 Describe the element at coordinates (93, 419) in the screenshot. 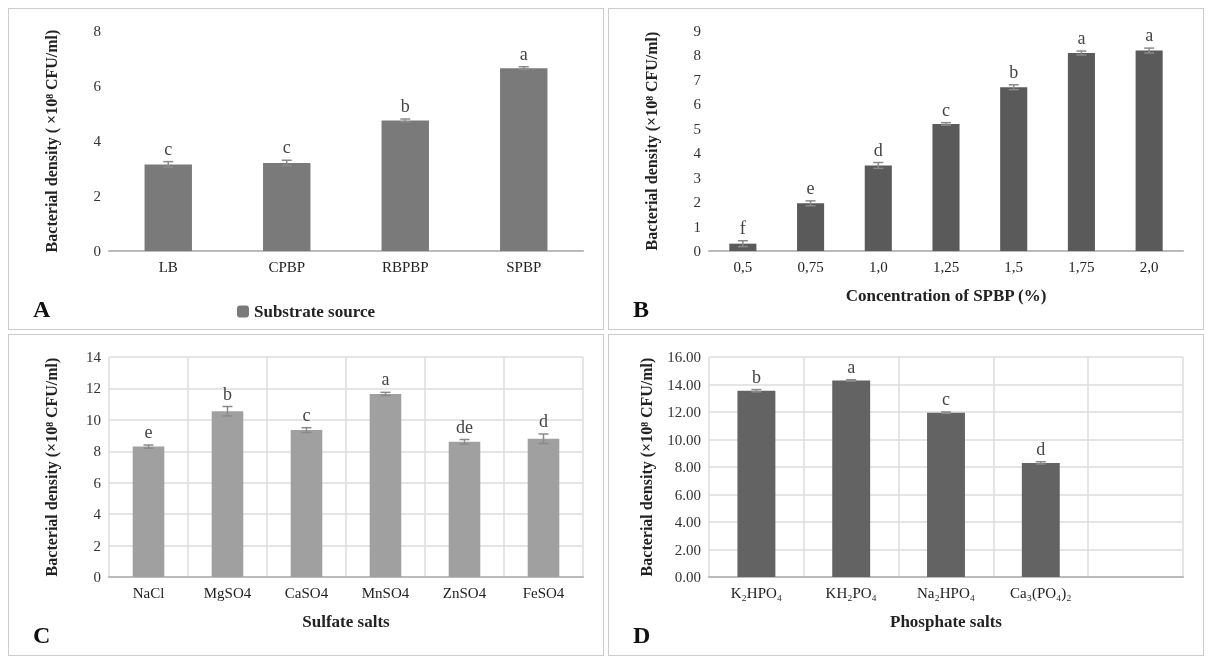

I see `y-tick-label: 10` at that location.